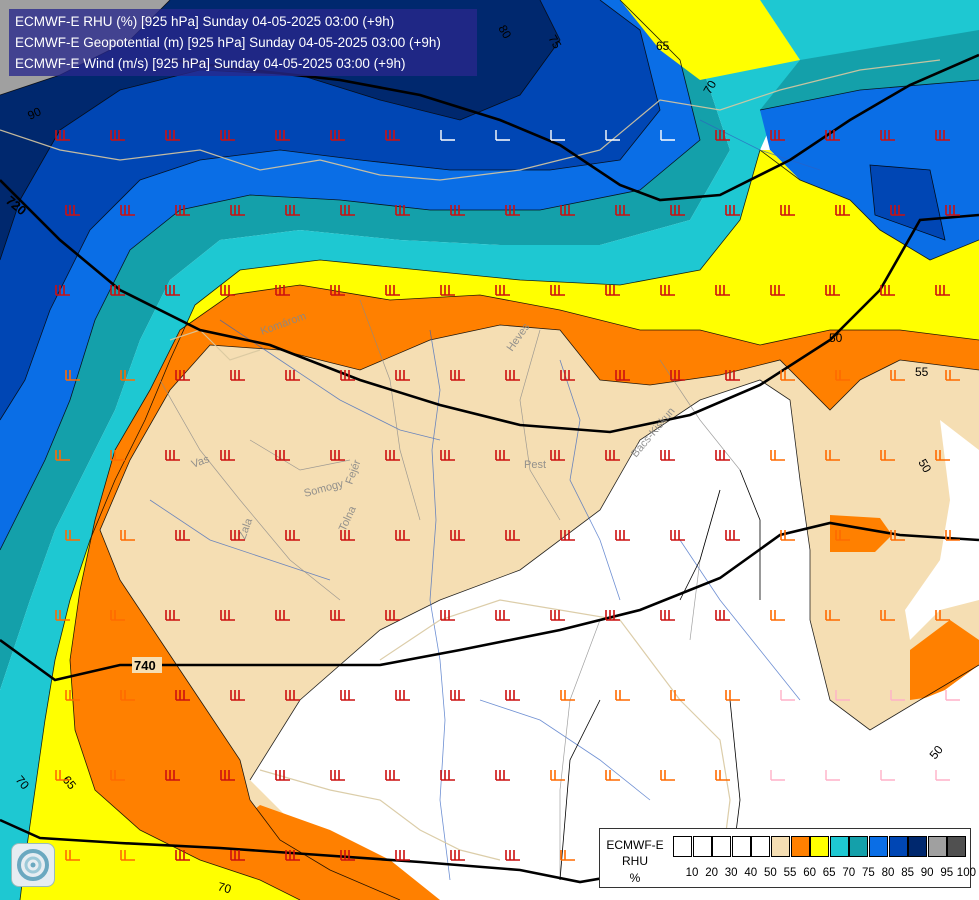 This screenshot has width=979, height=900. I want to click on svg-text: 75, so click(554, 42).